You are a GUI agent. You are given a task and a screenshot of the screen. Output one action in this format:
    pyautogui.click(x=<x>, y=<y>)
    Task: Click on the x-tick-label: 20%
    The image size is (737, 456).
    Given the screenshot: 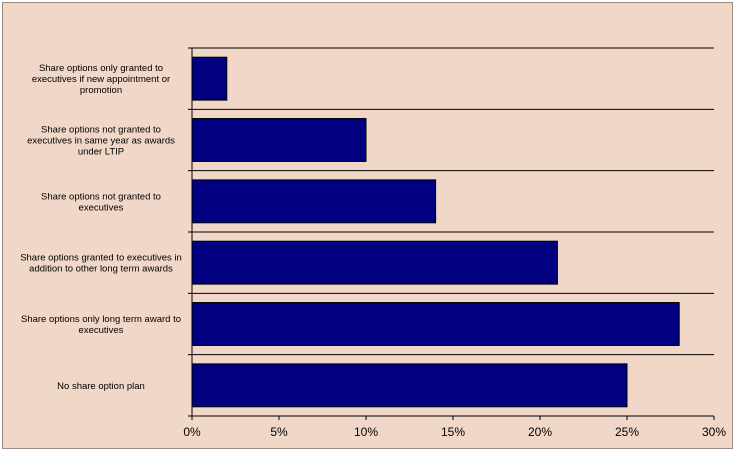 What is the action you would take?
    pyautogui.click(x=540, y=432)
    